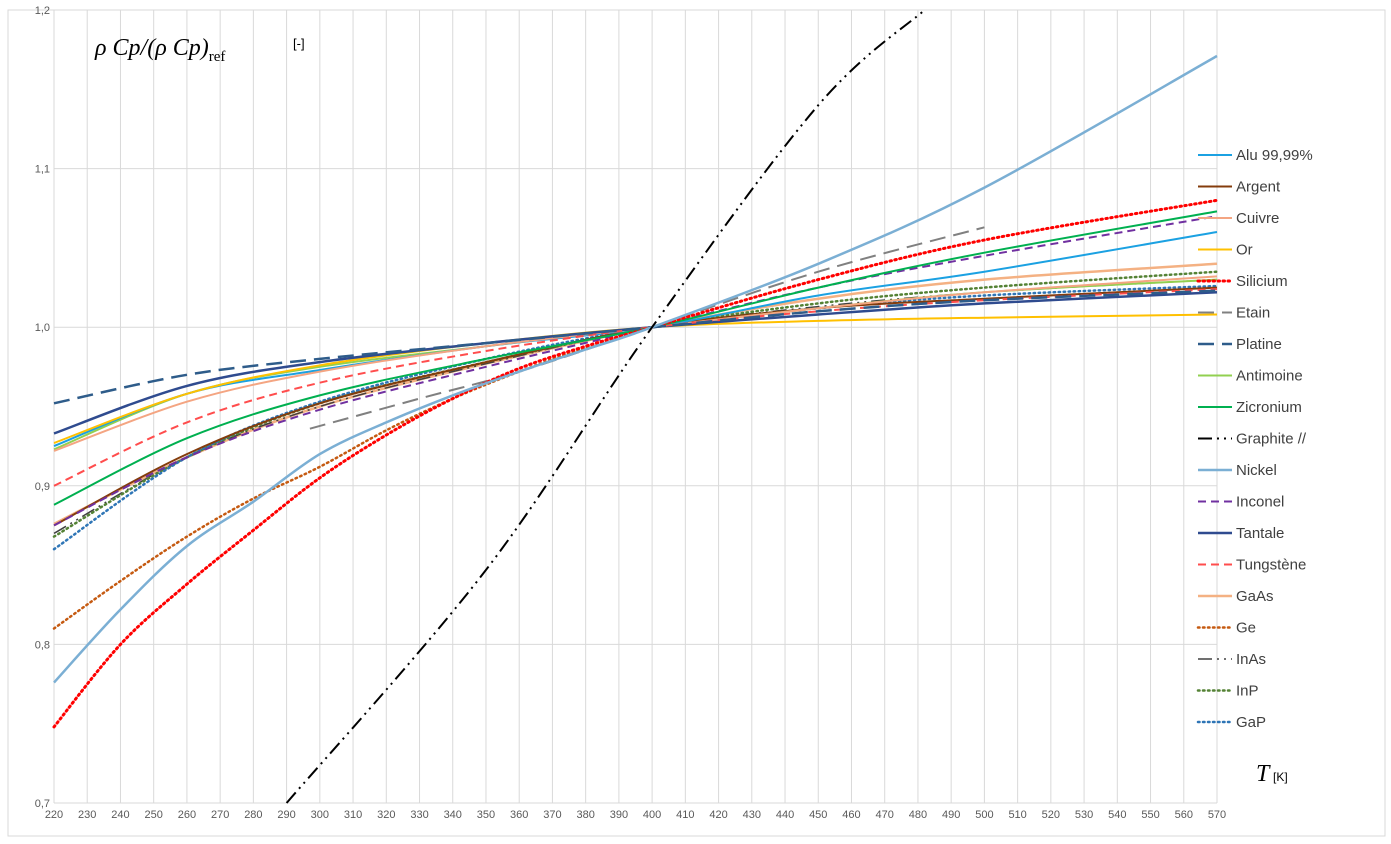  I want to click on x-tick-label: 530, so click(1084, 815).